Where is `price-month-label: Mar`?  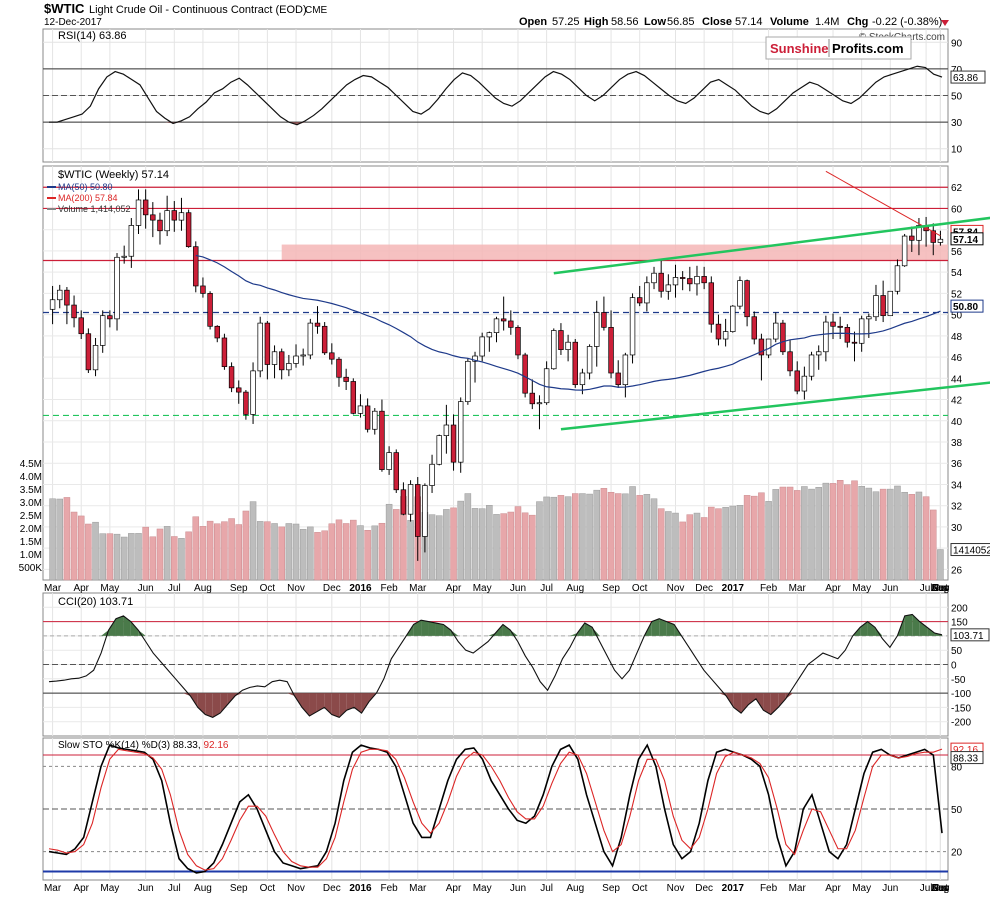
price-month-label: Mar is located at coordinates (418, 588).